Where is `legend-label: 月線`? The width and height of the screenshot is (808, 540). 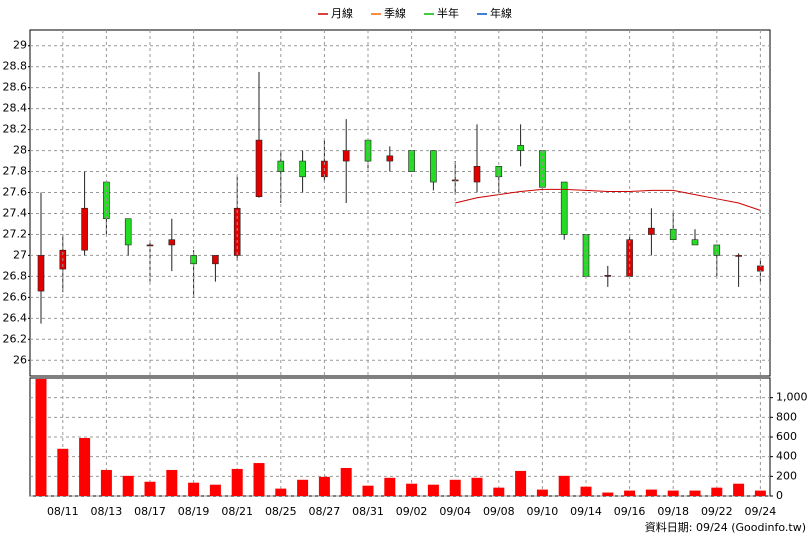 legend-label: 月線 is located at coordinates (342, 13).